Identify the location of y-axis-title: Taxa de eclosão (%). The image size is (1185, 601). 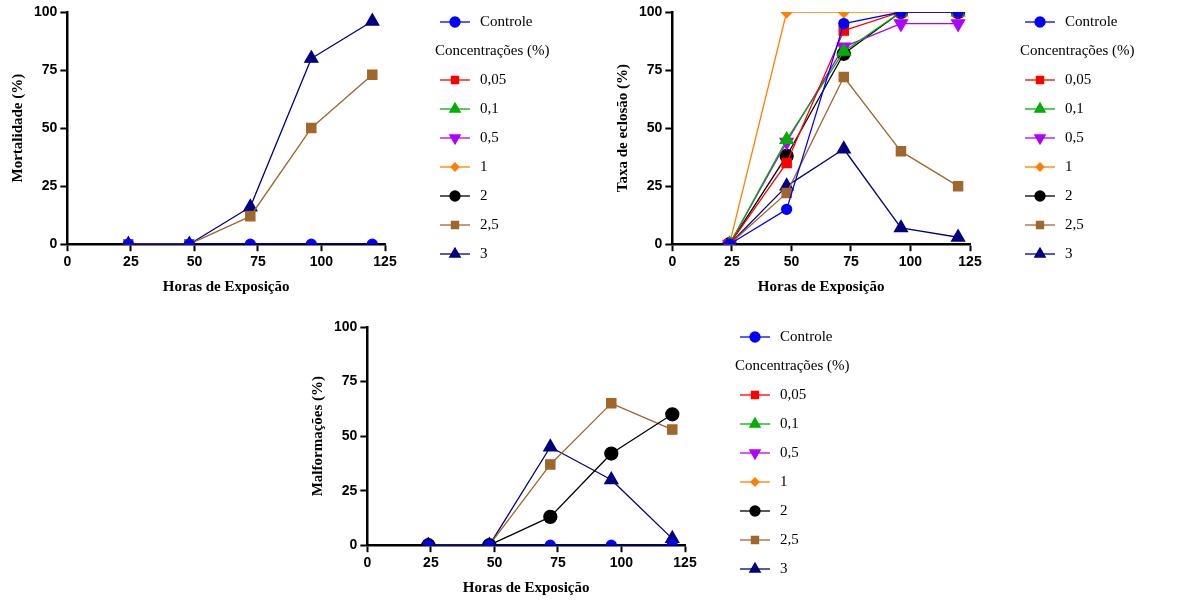
(622, 128).